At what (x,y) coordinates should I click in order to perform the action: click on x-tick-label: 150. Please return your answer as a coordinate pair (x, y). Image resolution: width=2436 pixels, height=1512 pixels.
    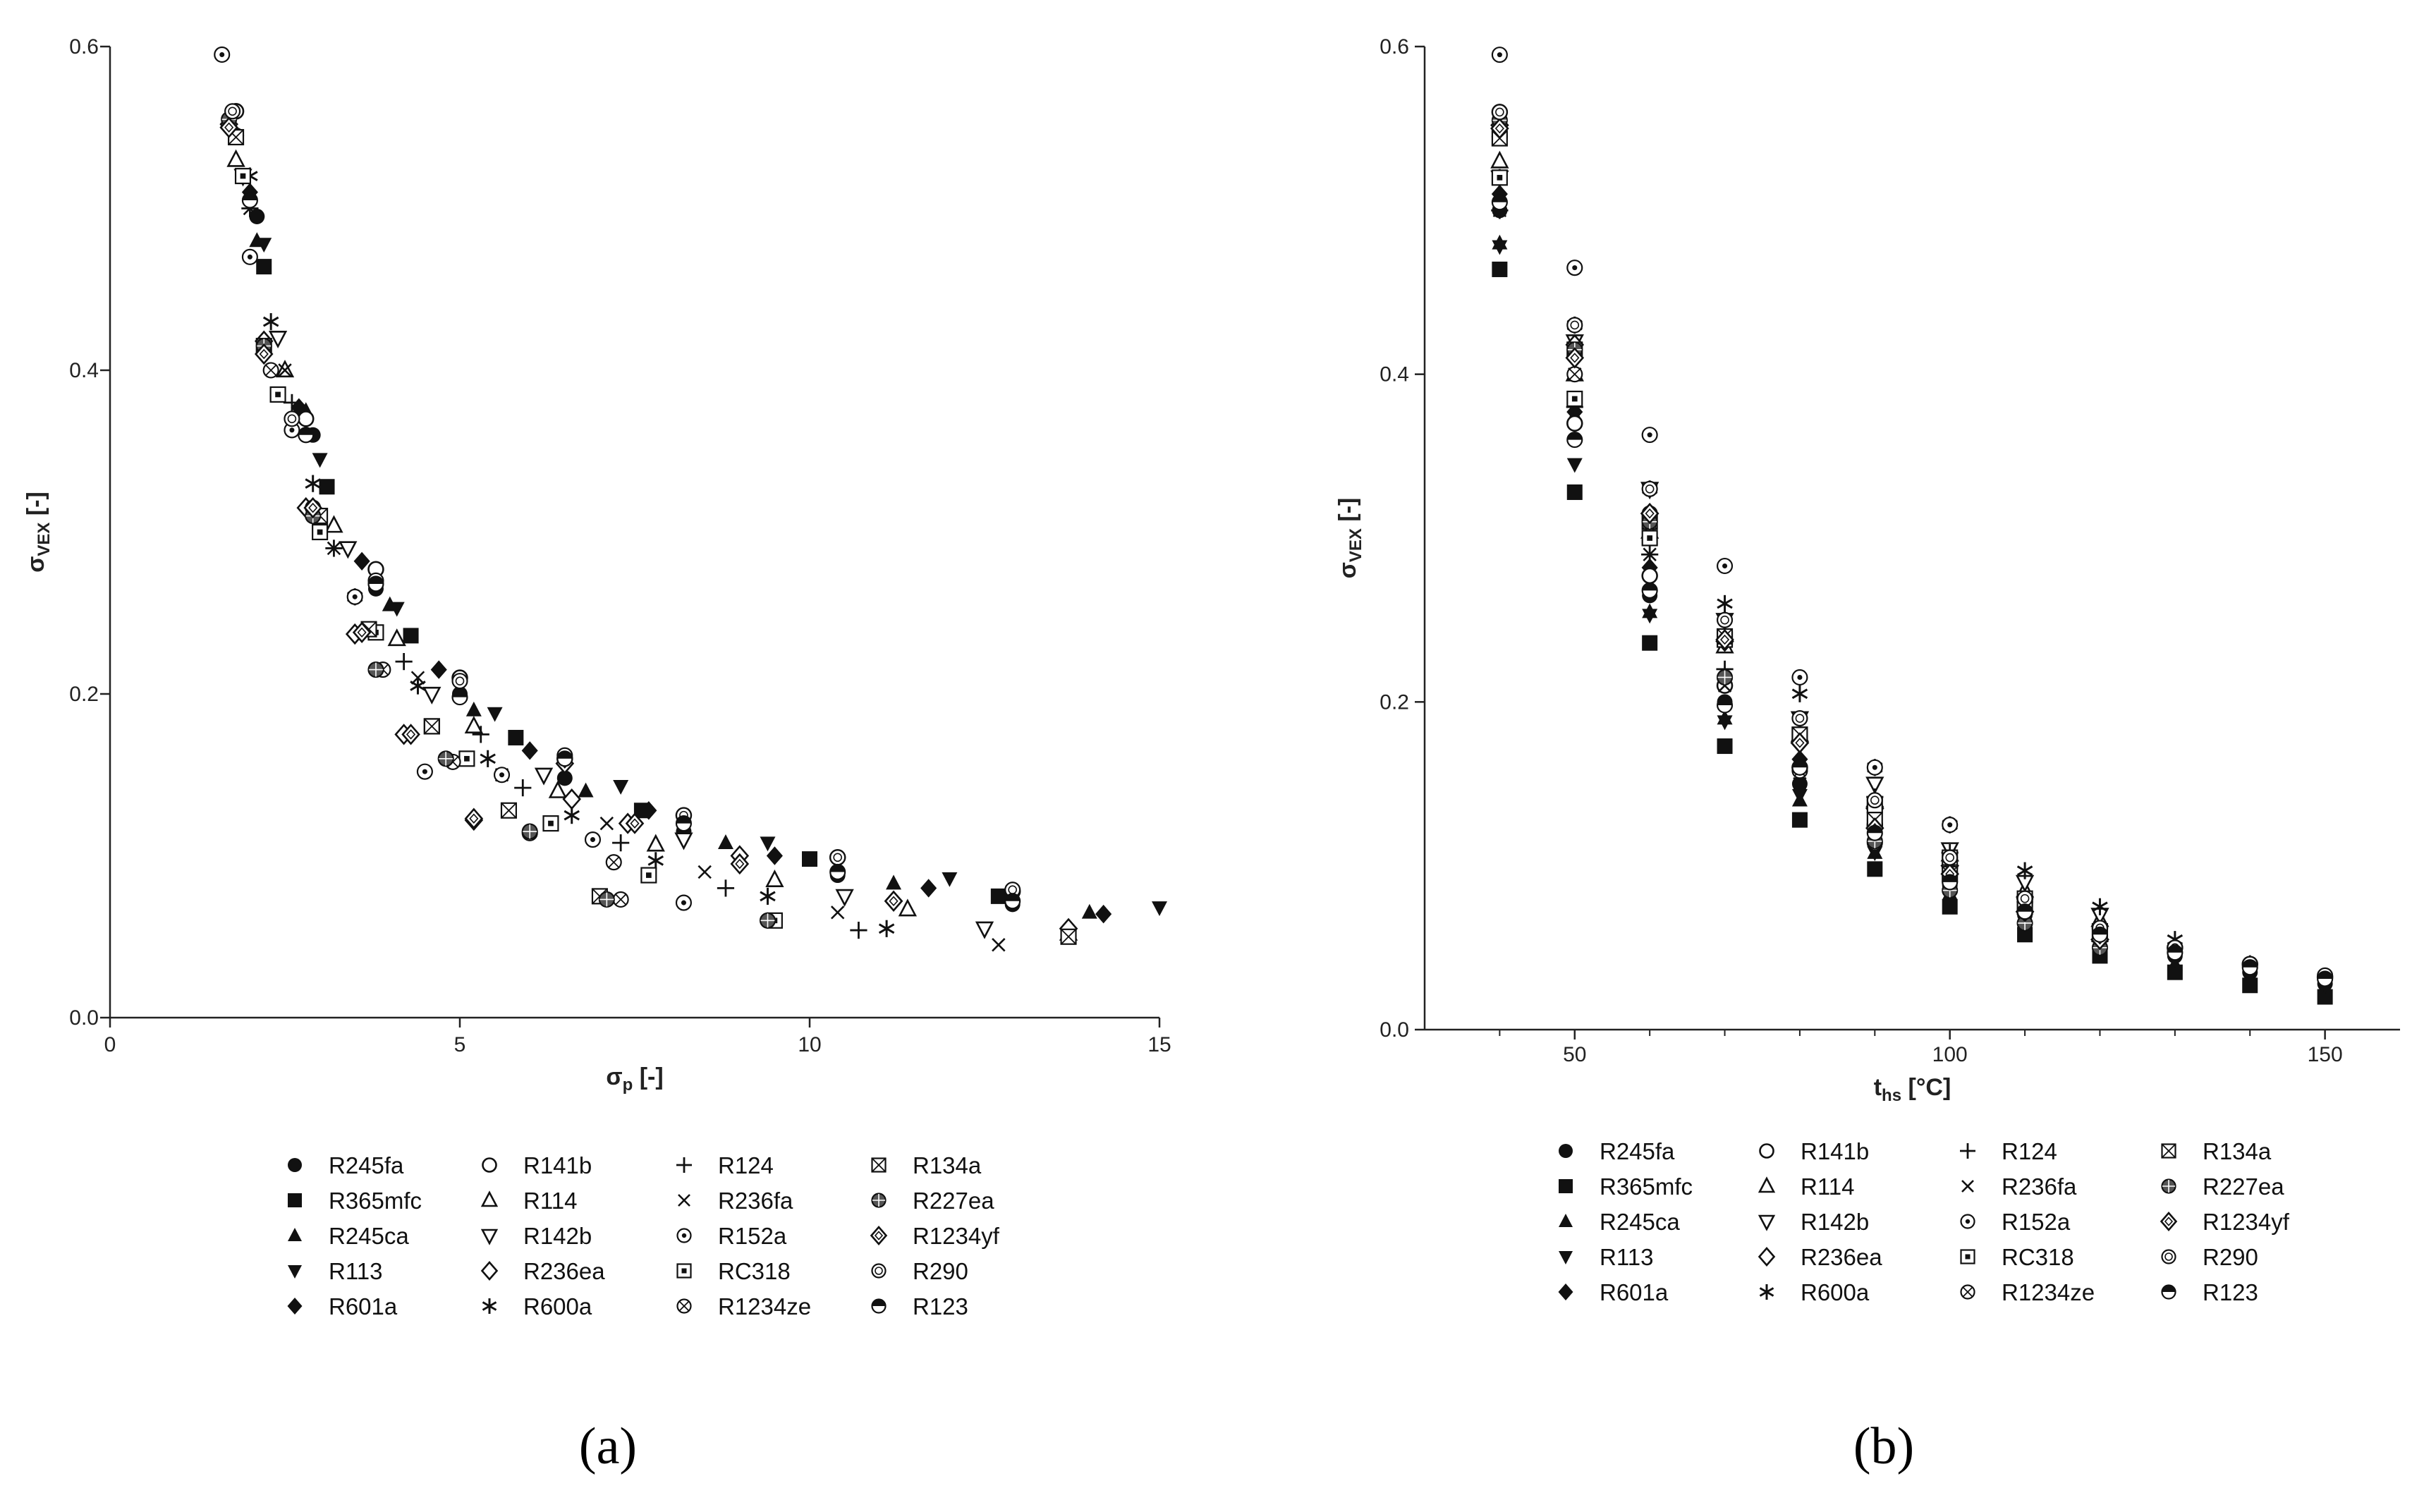
    Looking at the image, I should click on (2325, 1054).